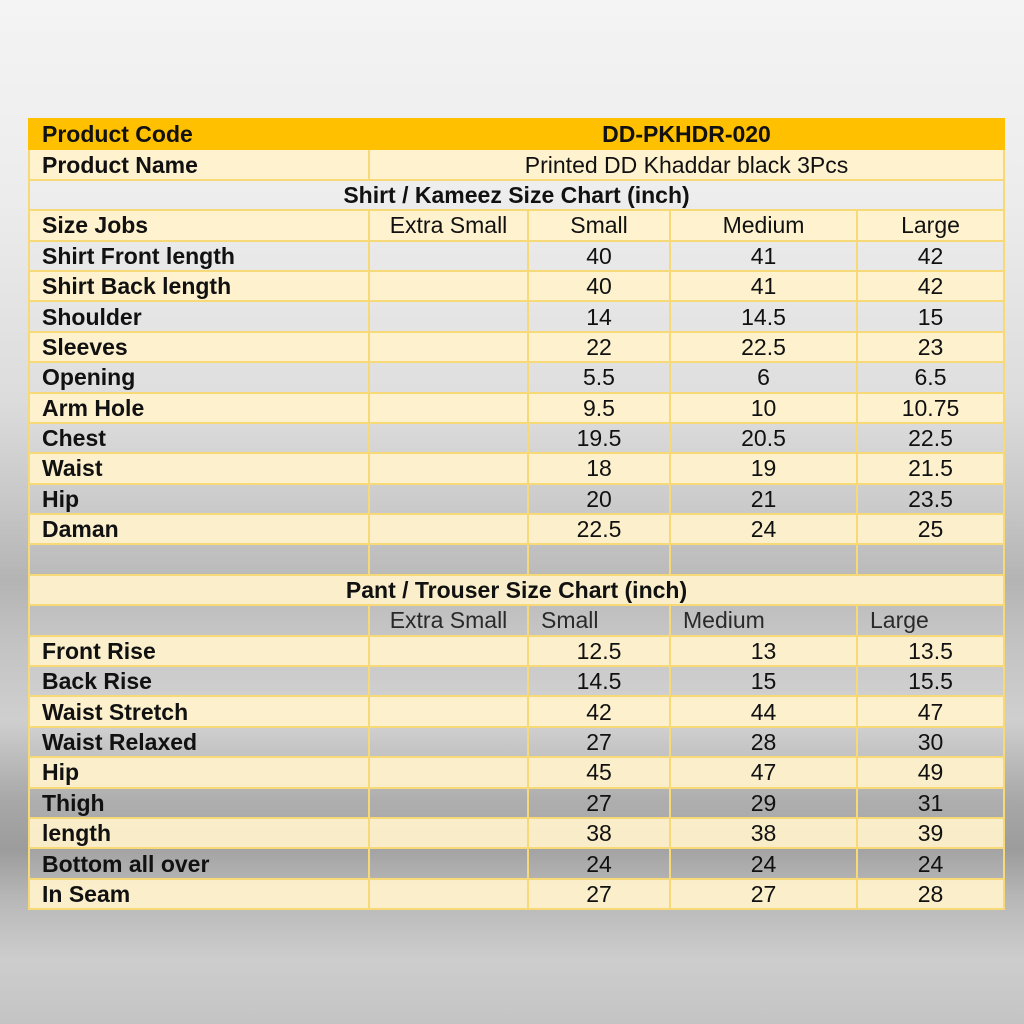 The height and width of the screenshot is (1024, 1024). I want to click on cell-value: 21.5, so click(930, 468).